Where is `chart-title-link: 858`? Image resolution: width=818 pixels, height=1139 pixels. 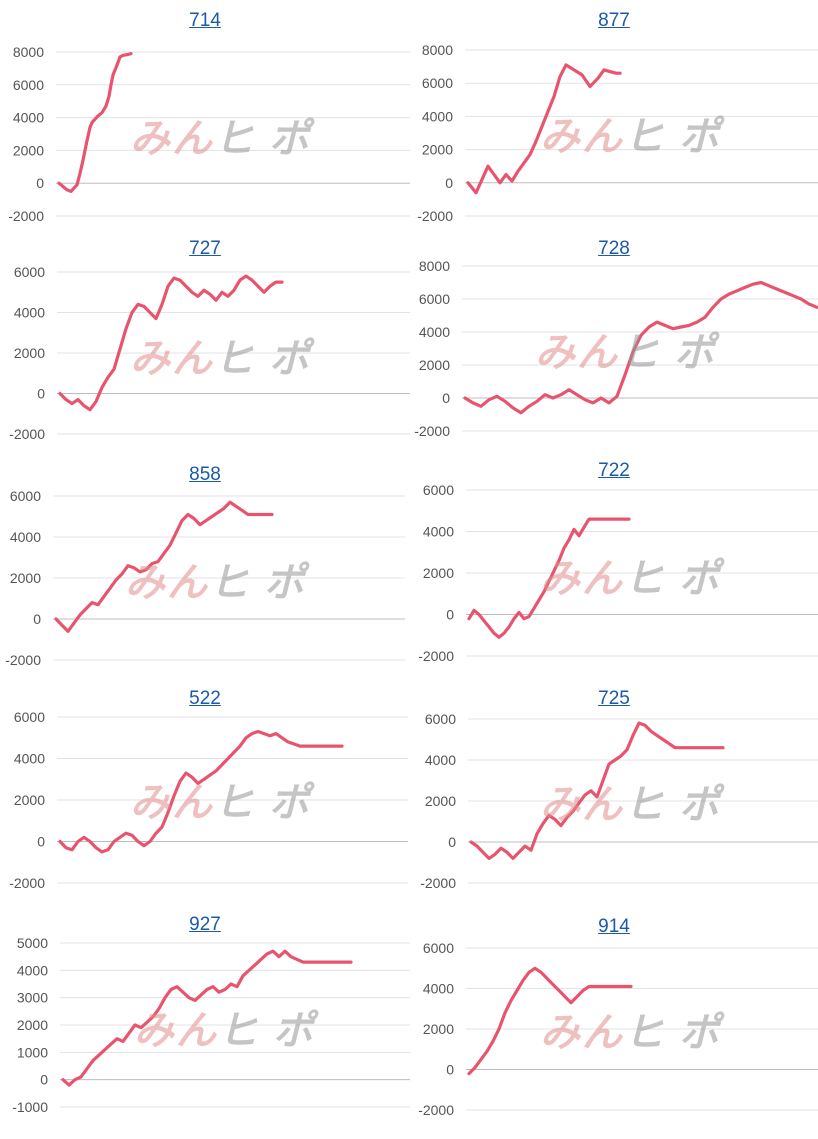 chart-title-link: 858 is located at coordinates (205, 474).